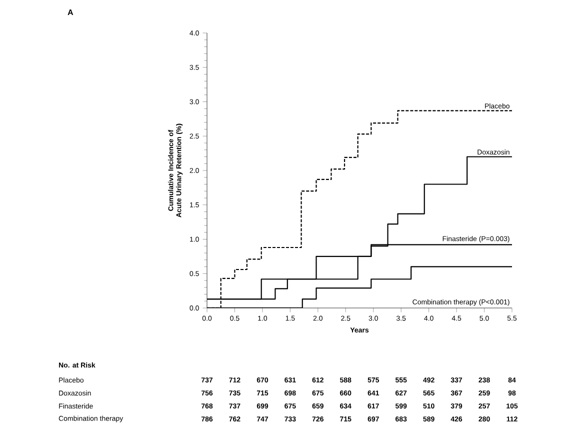  Describe the element at coordinates (71, 13) in the screenshot. I see `text: A` at that location.